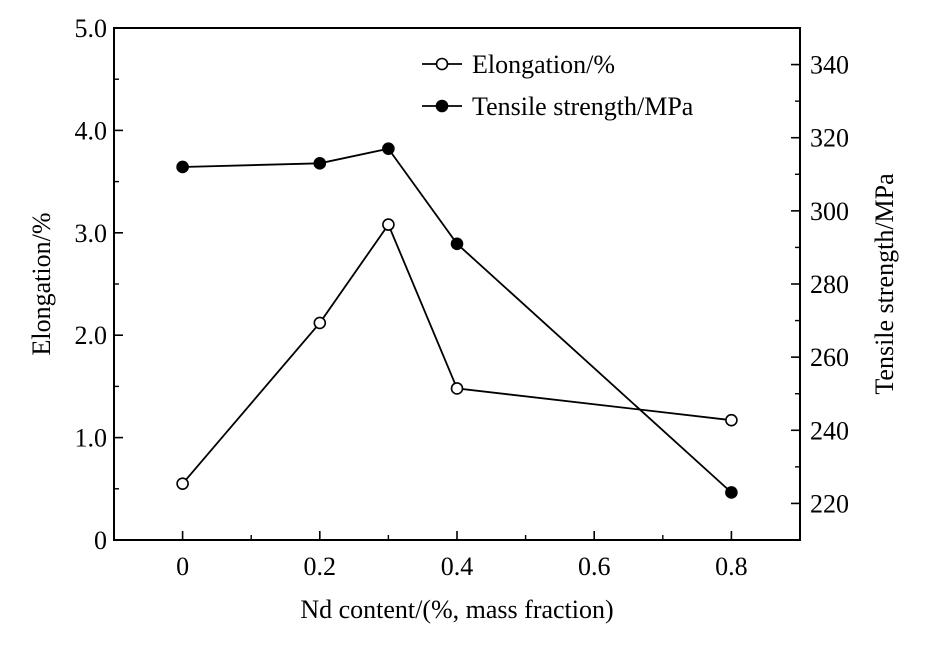  I want to click on y-right-tick-label: 280, so click(829, 284).